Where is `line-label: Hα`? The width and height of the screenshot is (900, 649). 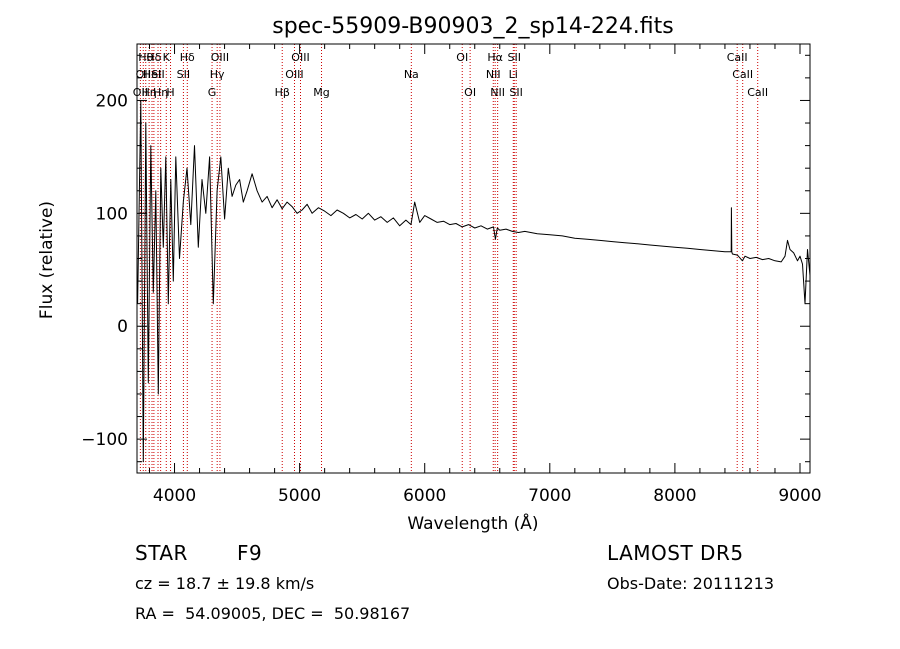 line-label: Hα is located at coordinates (495, 57).